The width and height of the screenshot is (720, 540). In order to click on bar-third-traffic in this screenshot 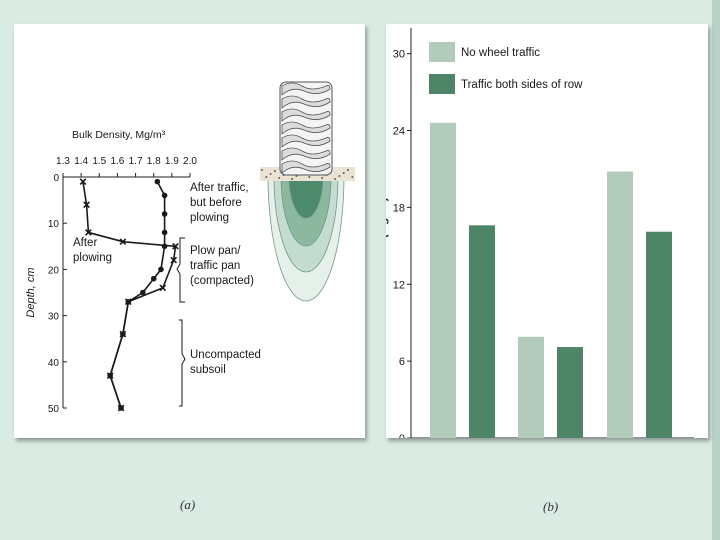, I will do `click(659, 334)`.